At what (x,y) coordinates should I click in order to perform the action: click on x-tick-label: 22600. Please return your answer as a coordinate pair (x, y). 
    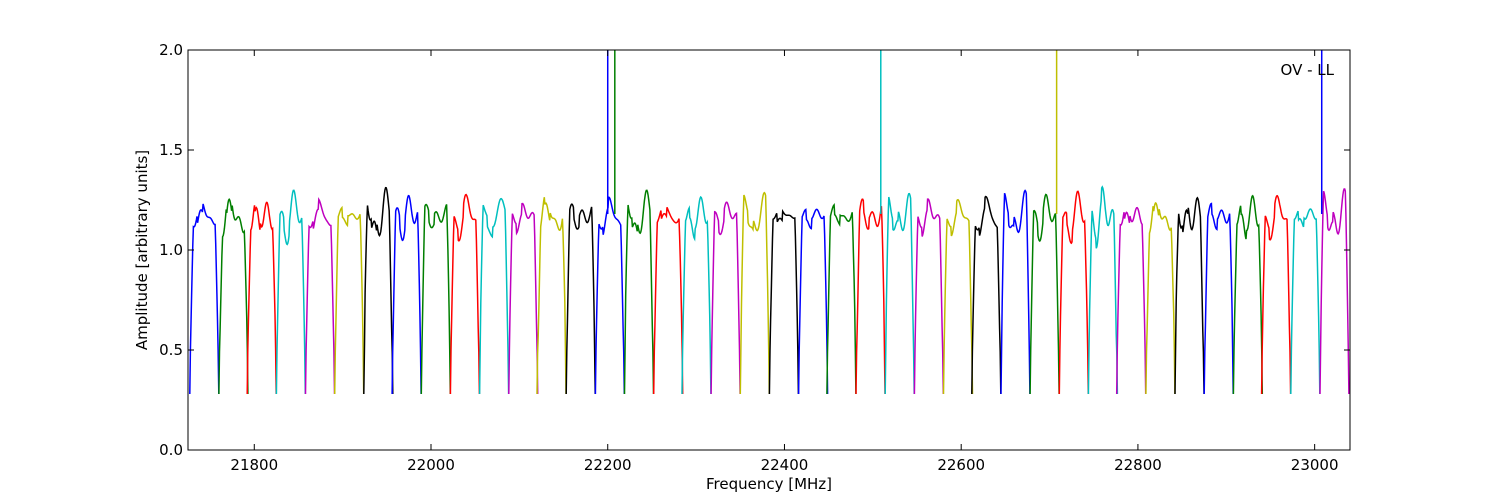
    Looking at the image, I should click on (961, 465).